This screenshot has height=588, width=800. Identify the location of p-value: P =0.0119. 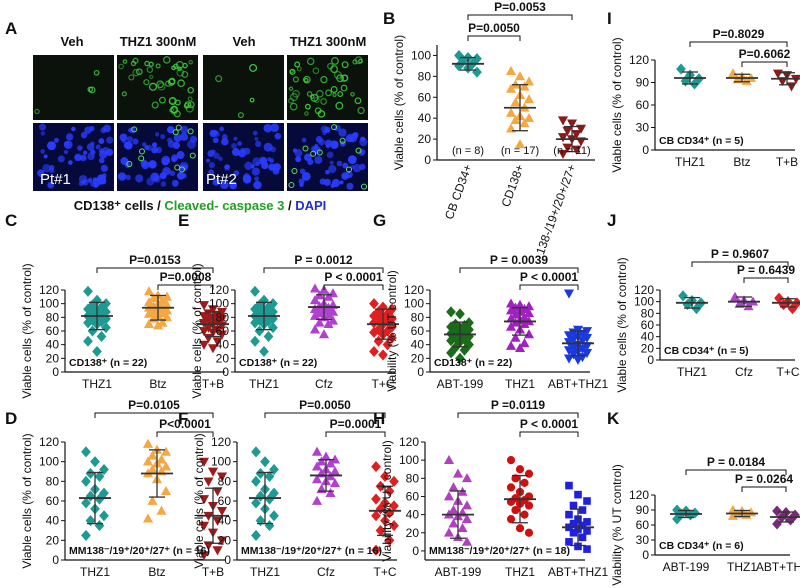
(518, 405).